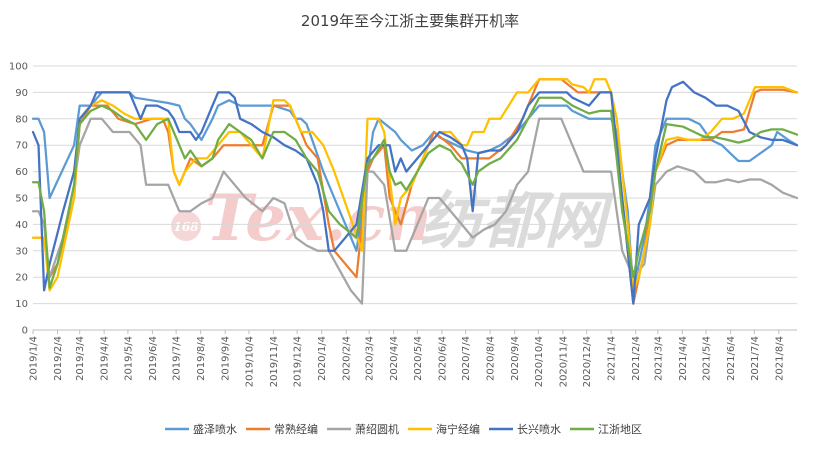  I want to click on x-tick-label: 2020/4/4, so click(394, 358).